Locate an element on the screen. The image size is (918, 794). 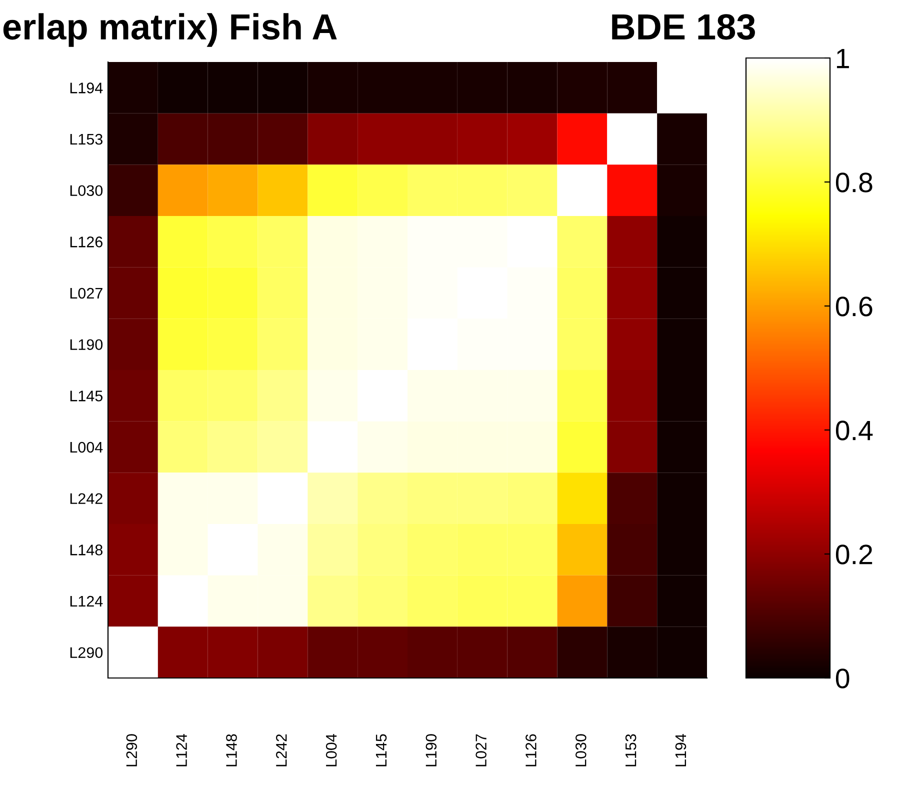
y-tick-label: L148 is located at coordinates (86, 550).